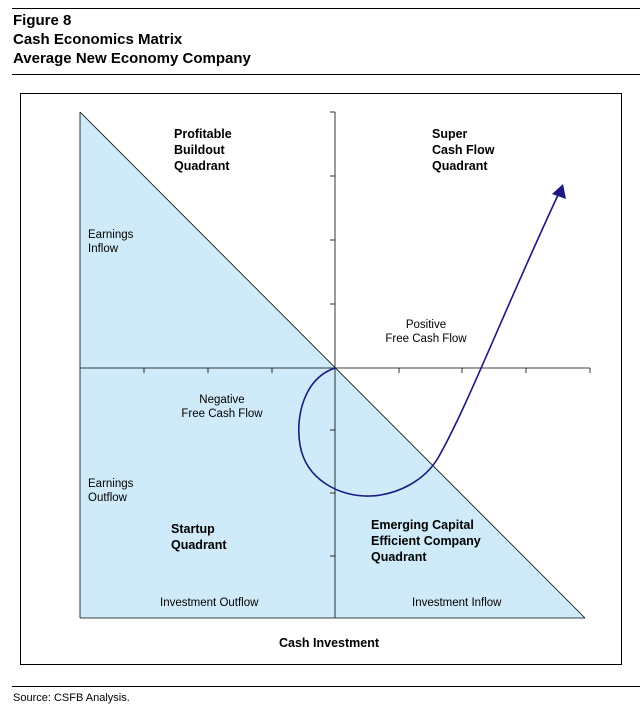  I want to click on quadrant-label-line: Profitable, so click(203, 134).